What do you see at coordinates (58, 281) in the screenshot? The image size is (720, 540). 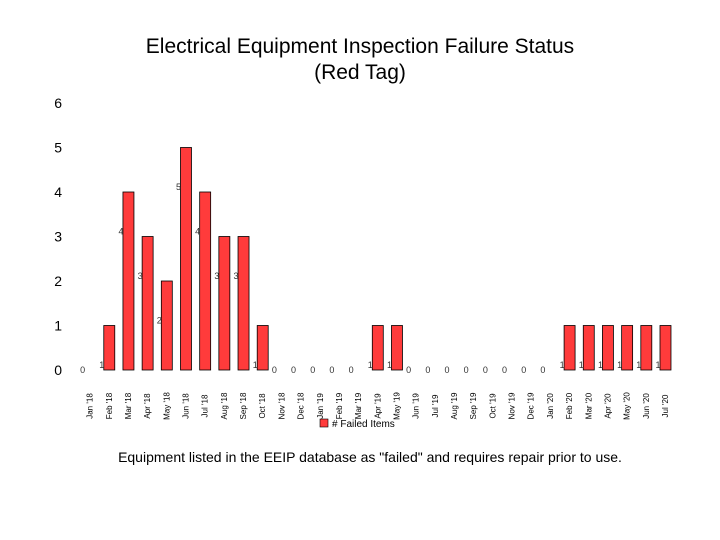 I see `y-tick-label: 2` at bounding box center [58, 281].